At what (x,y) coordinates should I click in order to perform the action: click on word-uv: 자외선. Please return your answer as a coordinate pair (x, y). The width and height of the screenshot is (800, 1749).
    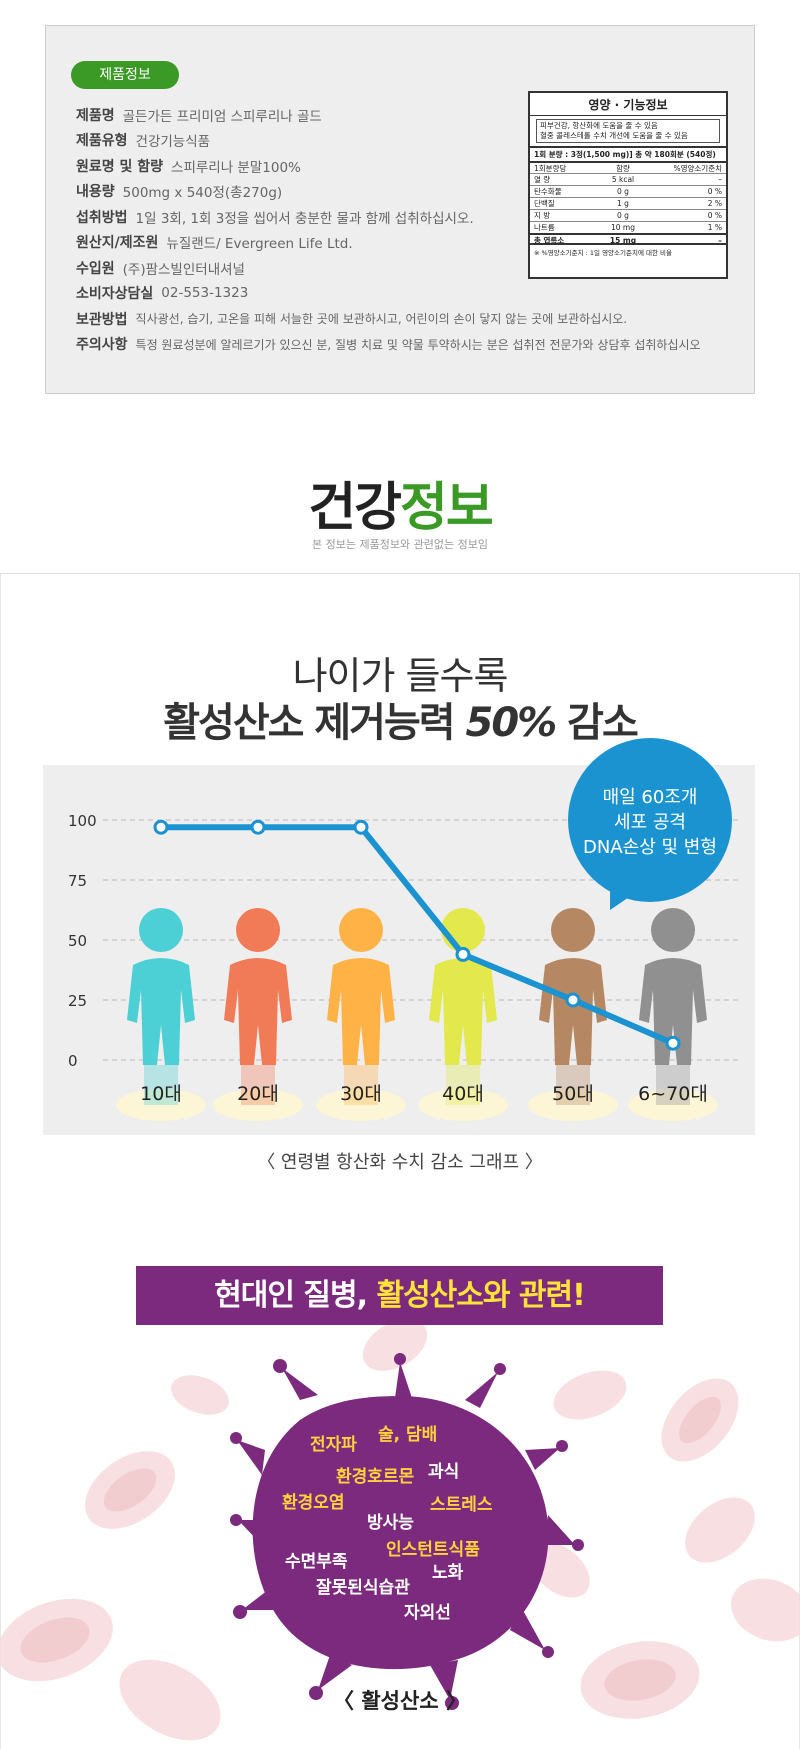
    Looking at the image, I should click on (427, 1613).